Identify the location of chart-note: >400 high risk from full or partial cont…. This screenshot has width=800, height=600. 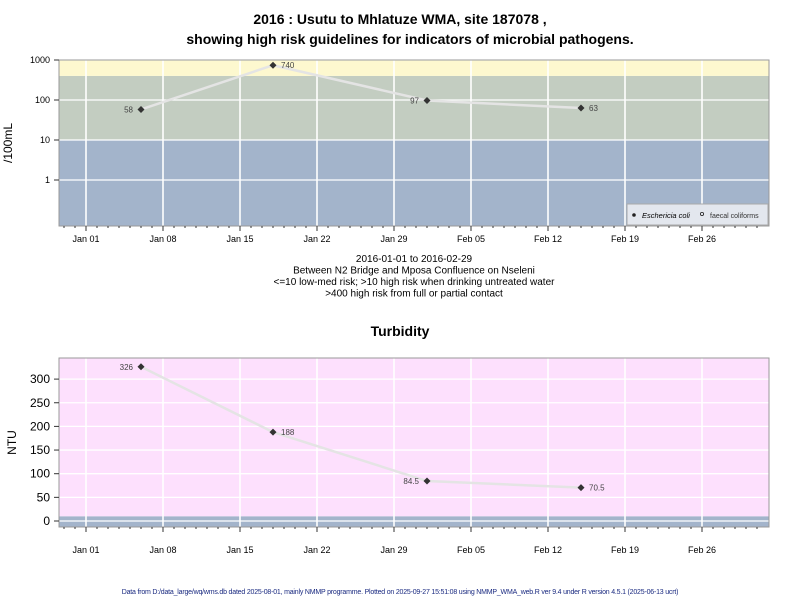
(414, 294).